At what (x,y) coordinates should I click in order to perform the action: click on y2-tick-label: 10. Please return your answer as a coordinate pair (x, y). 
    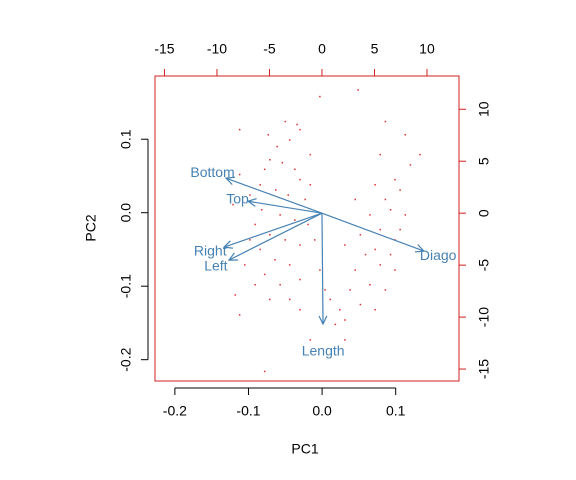
    Looking at the image, I should click on (484, 109).